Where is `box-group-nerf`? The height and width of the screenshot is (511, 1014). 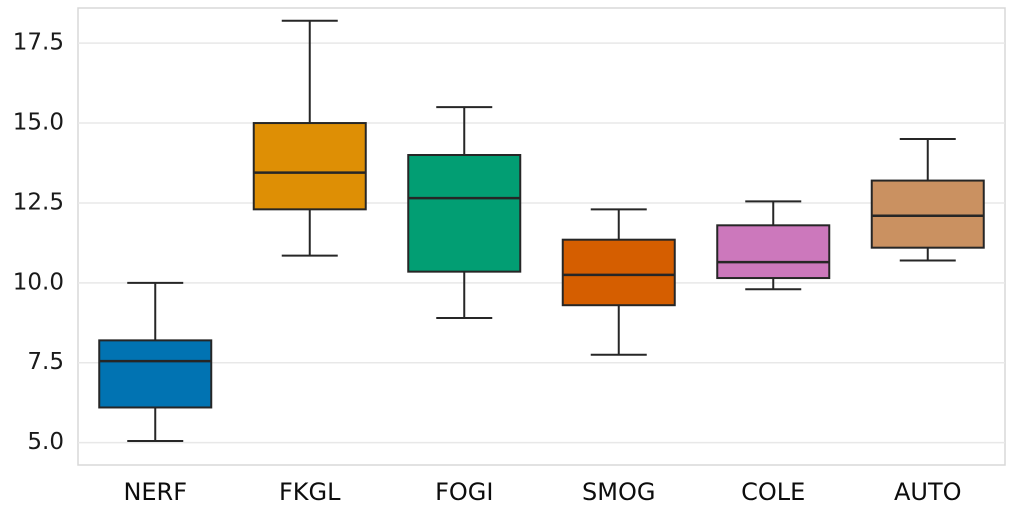
box-group-nerf is located at coordinates (155, 362).